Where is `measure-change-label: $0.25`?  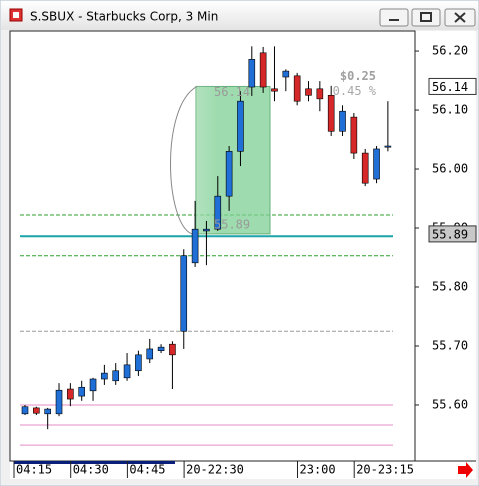 measure-change-label: $0.25 is located at coordinates (358, 76).